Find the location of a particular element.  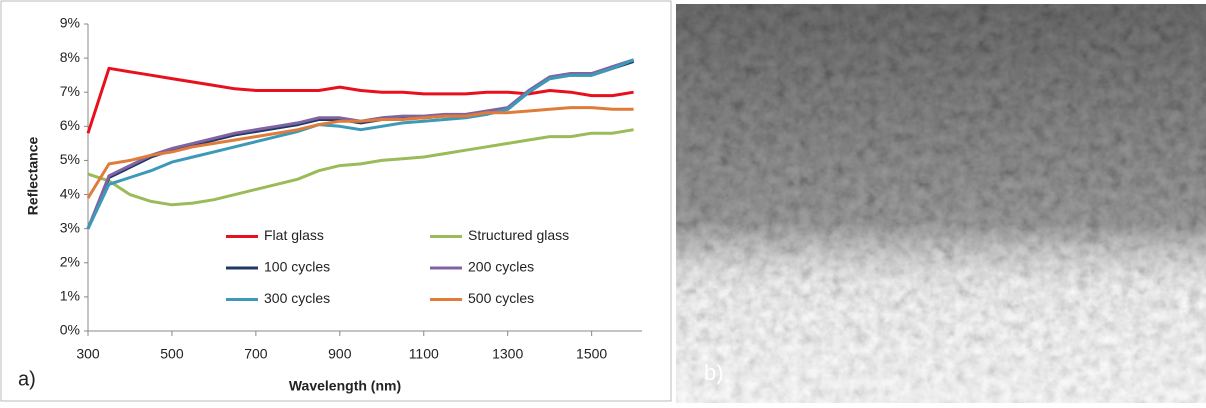

panel-label: a) is located at coordinates (27, 379).